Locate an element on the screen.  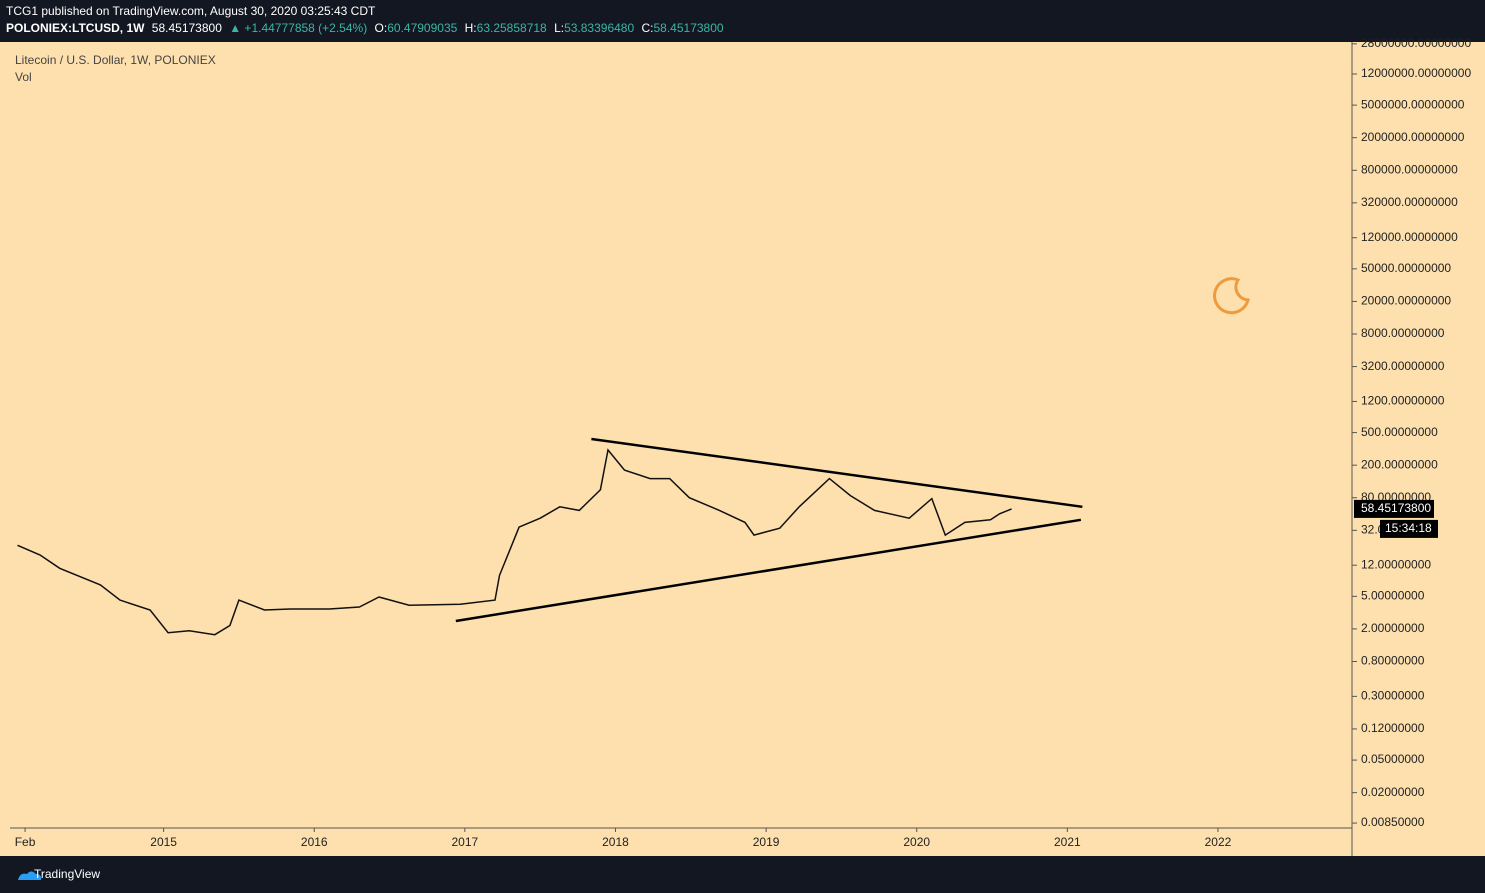
x-tick-label: 2018 is located at coordinates (615, 842).